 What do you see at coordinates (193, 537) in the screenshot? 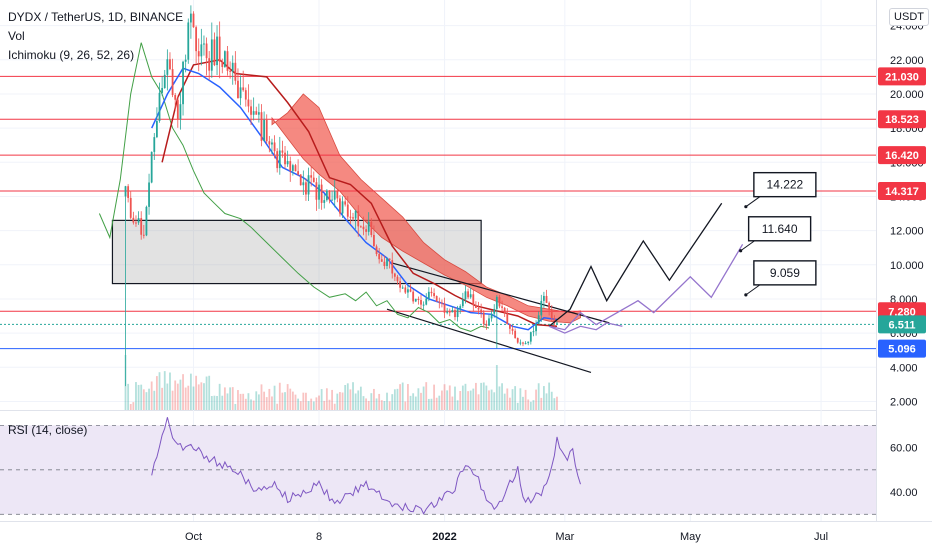
I see `time-tick-label: Oct` at bounding box center [193, 537].